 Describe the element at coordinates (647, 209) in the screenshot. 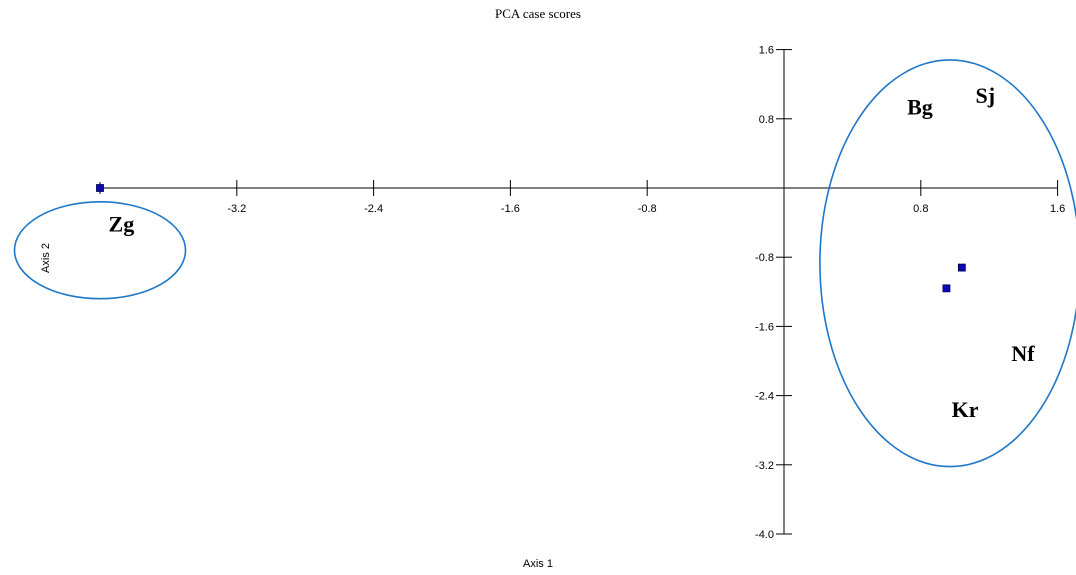

I see `x-tick-label: -0.8` at that location.